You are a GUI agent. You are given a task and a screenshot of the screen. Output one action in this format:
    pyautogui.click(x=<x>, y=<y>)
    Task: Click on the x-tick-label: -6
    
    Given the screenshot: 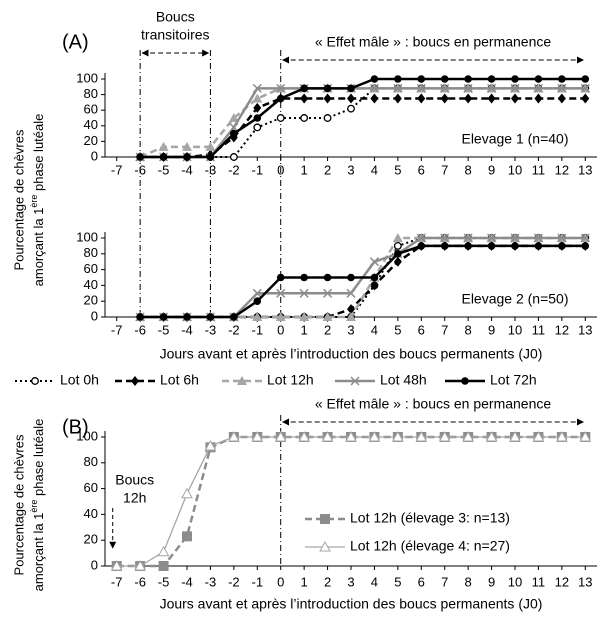 What is the action you would take?
    pyautogui.click(x=140, y=329)
    